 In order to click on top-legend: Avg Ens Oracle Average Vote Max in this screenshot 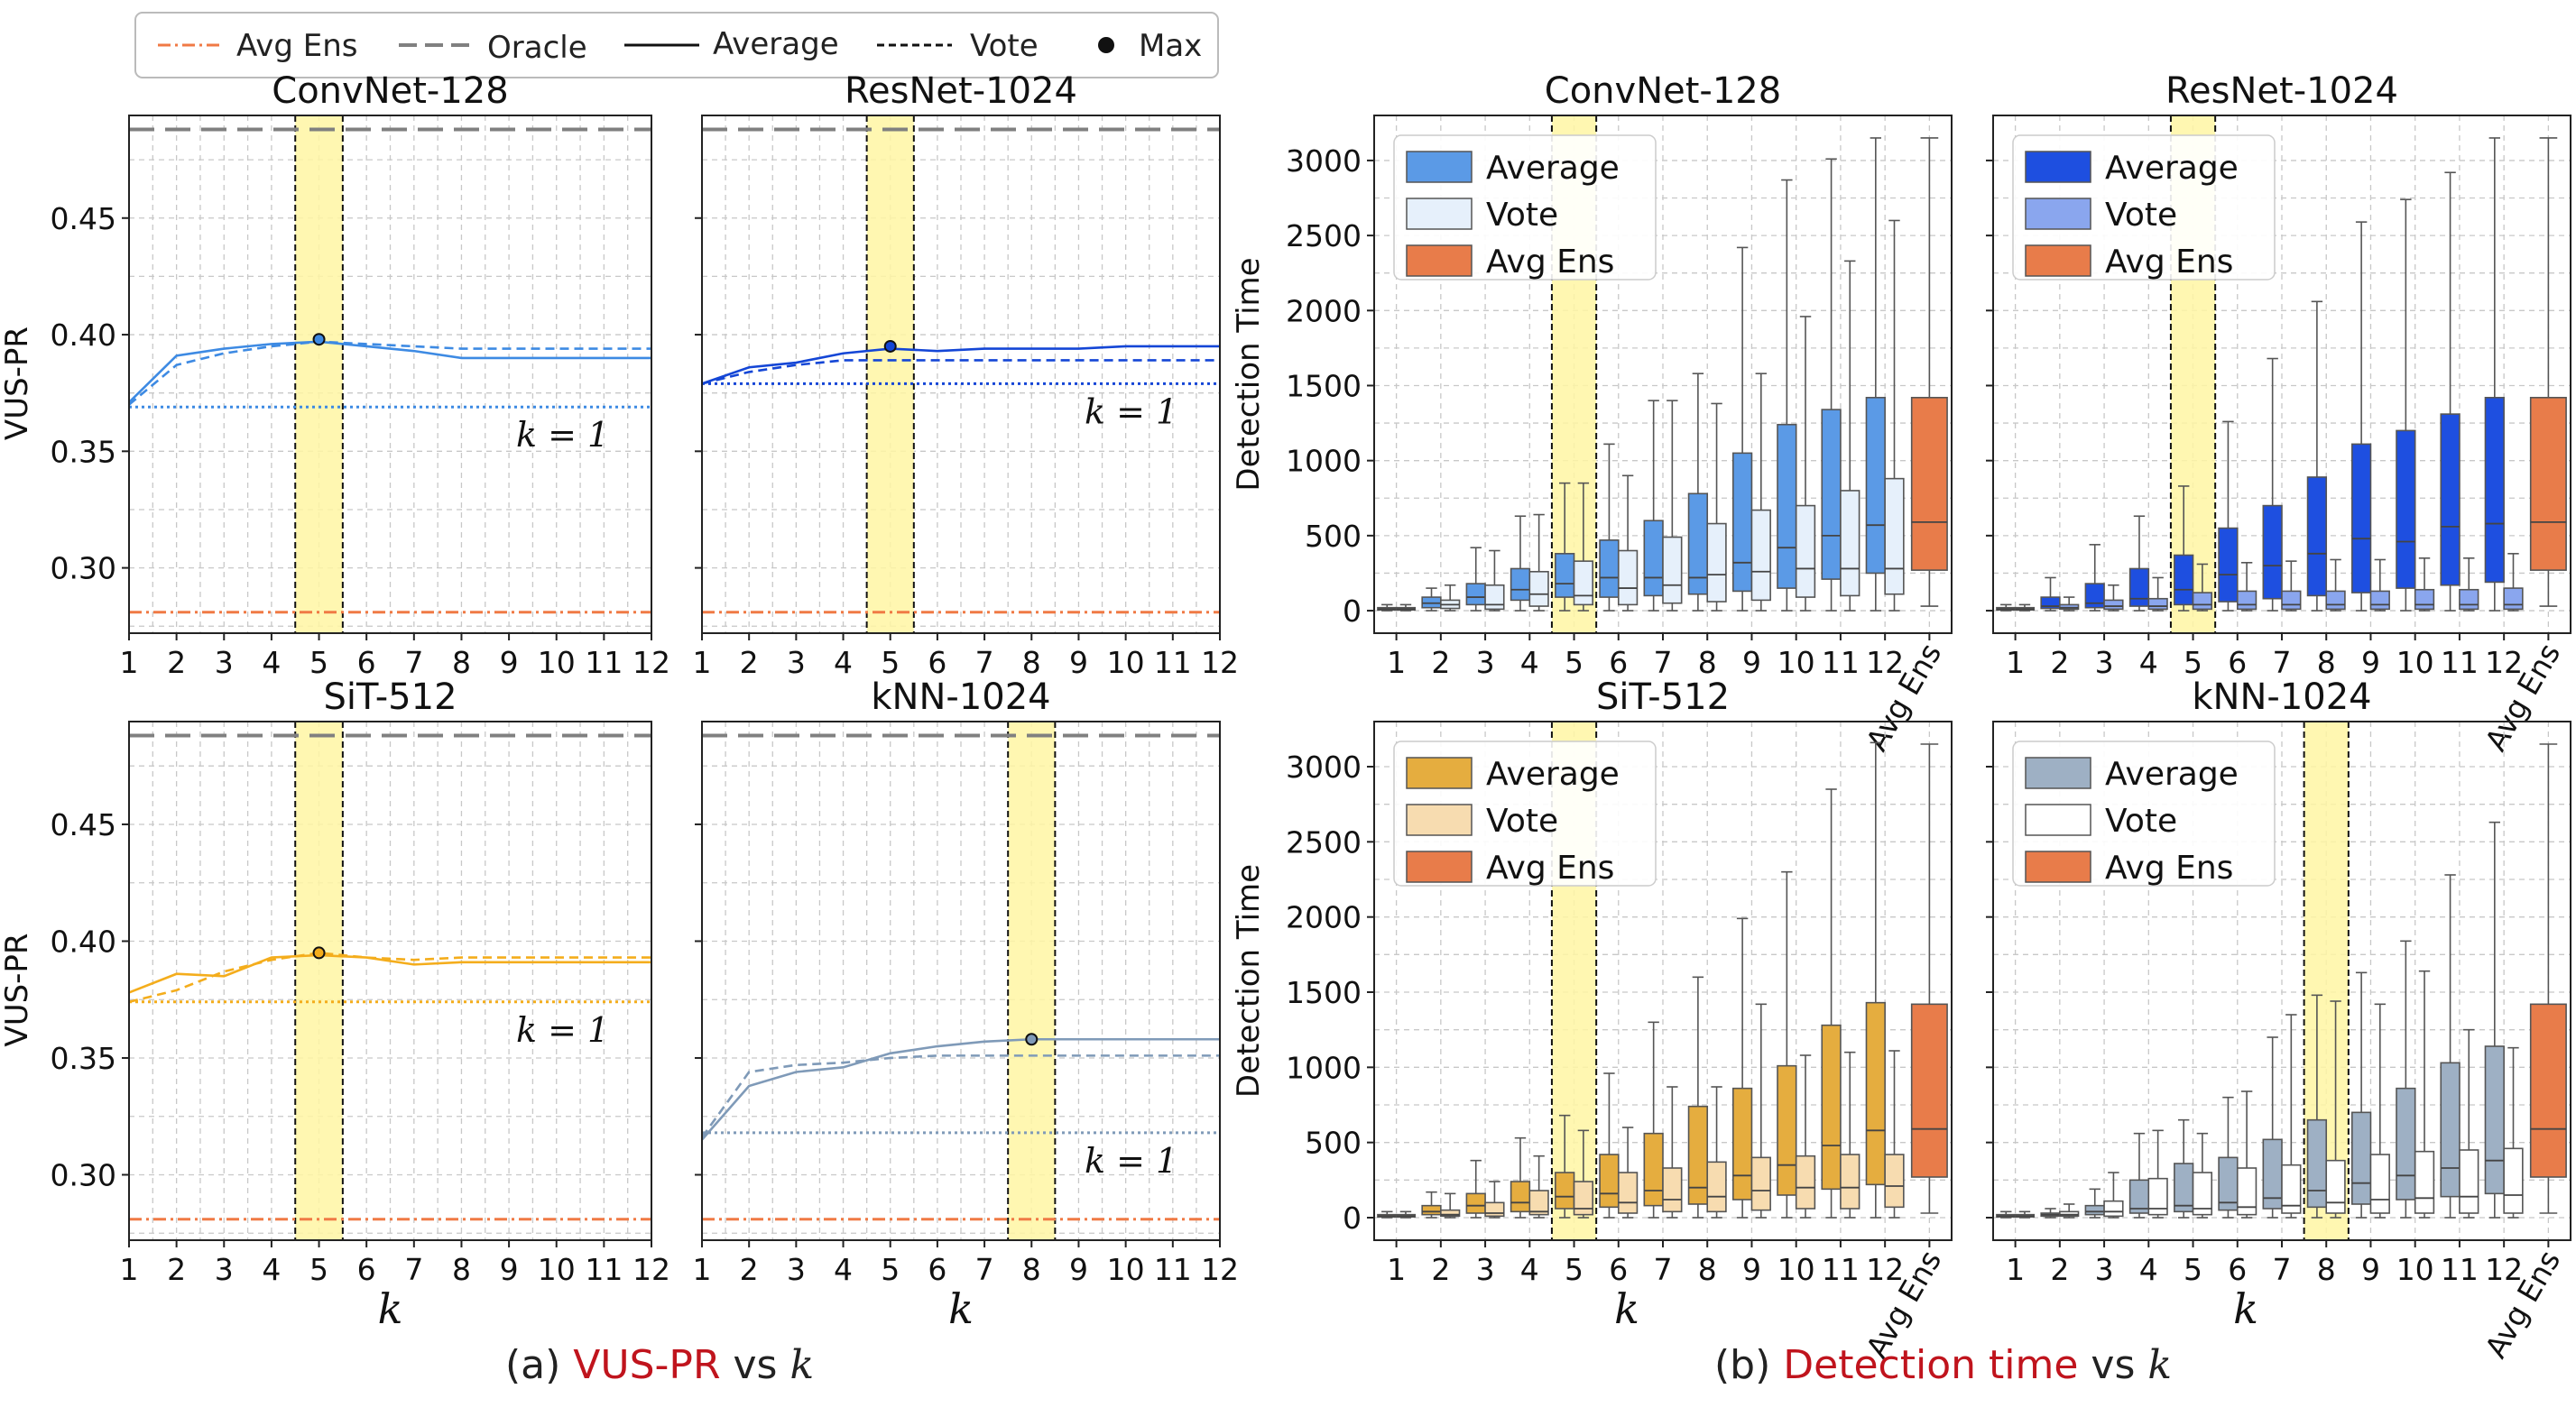, I will do `click(676, 45)`.